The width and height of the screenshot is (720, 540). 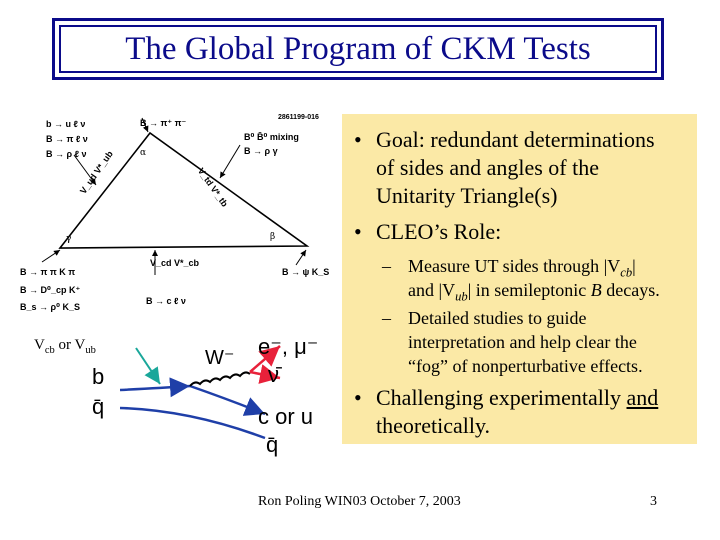 I want to click on vcb-vub-label: Vcb or Vub, so click(x=65, y=346).